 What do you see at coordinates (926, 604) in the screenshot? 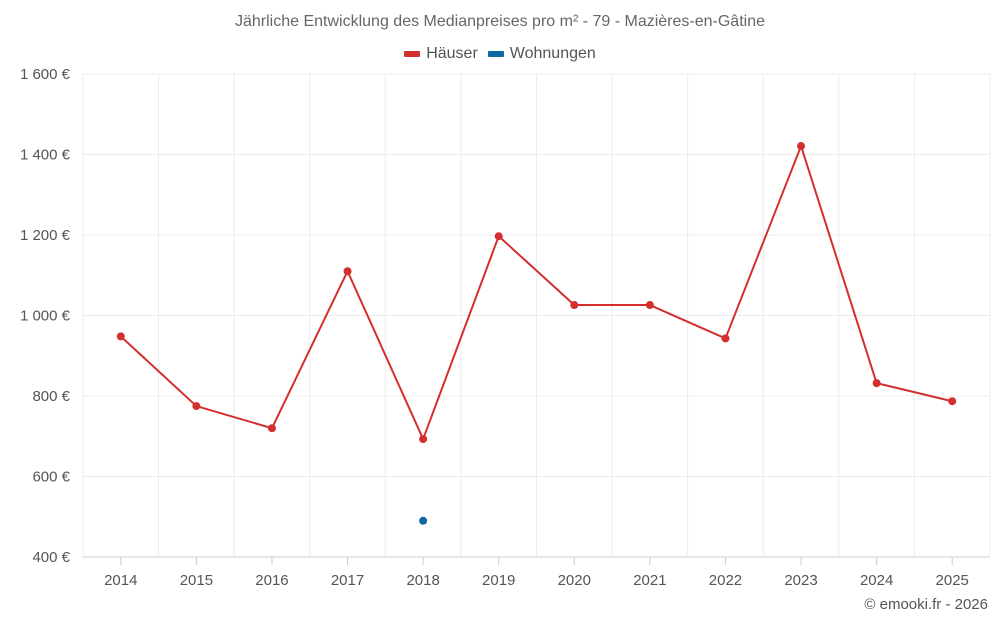
I see `copyright-notice: © emooki.fr - 2026` at bounding box center [926, 604].